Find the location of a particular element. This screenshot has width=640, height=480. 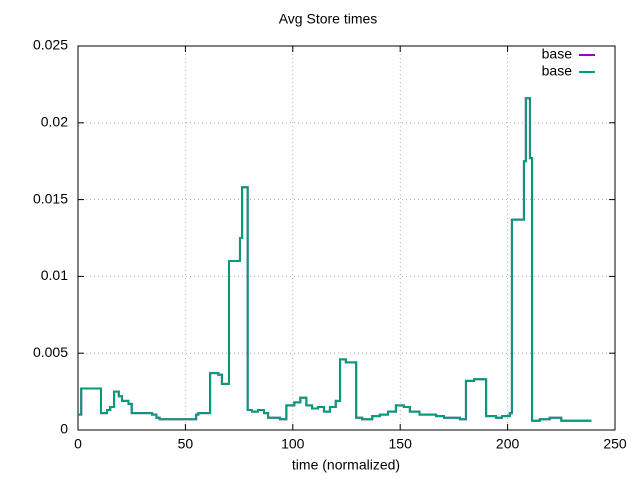

chart-title: Avg Store times is located at coordinates (328, 19).